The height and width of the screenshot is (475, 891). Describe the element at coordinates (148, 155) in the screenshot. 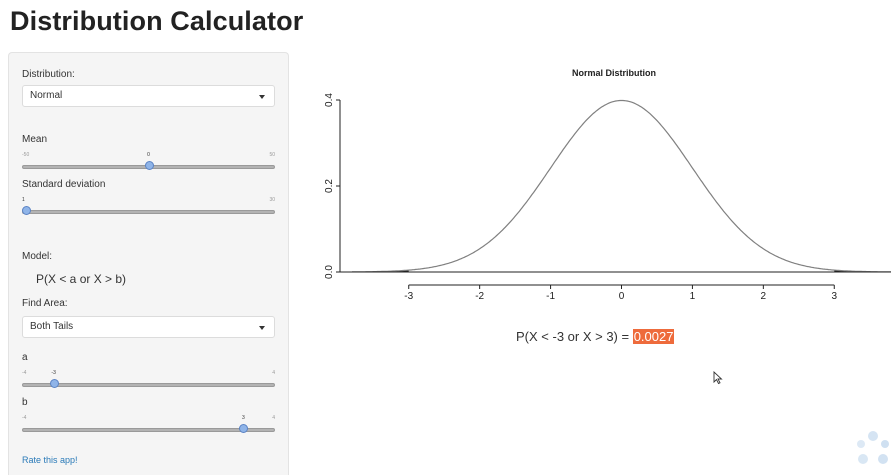

I see `mean-value: 0` at that location.